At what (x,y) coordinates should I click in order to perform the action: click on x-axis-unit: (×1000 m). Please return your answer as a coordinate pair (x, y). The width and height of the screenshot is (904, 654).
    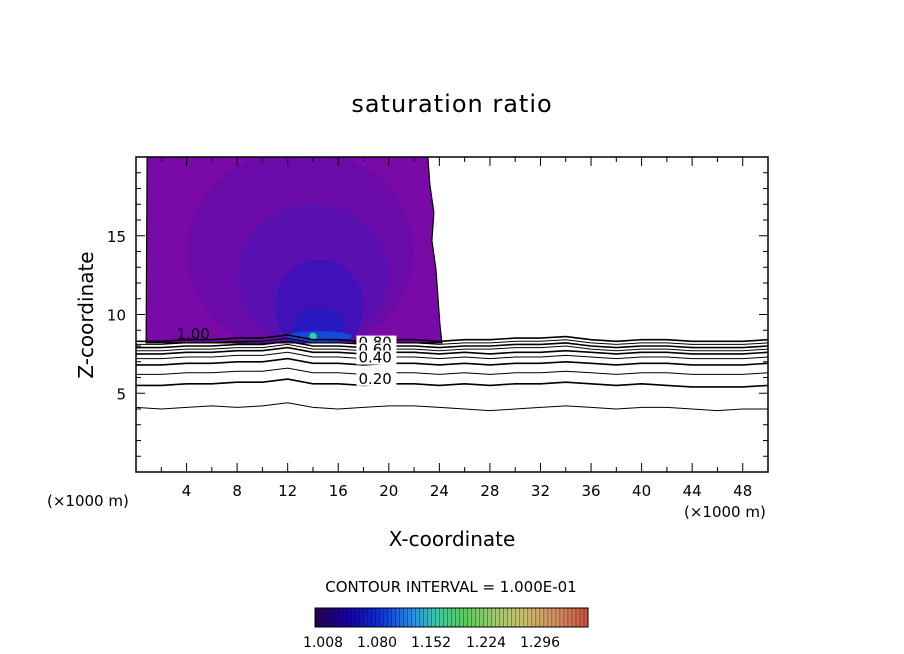
    Looking at the image, I should click on (725, 512).